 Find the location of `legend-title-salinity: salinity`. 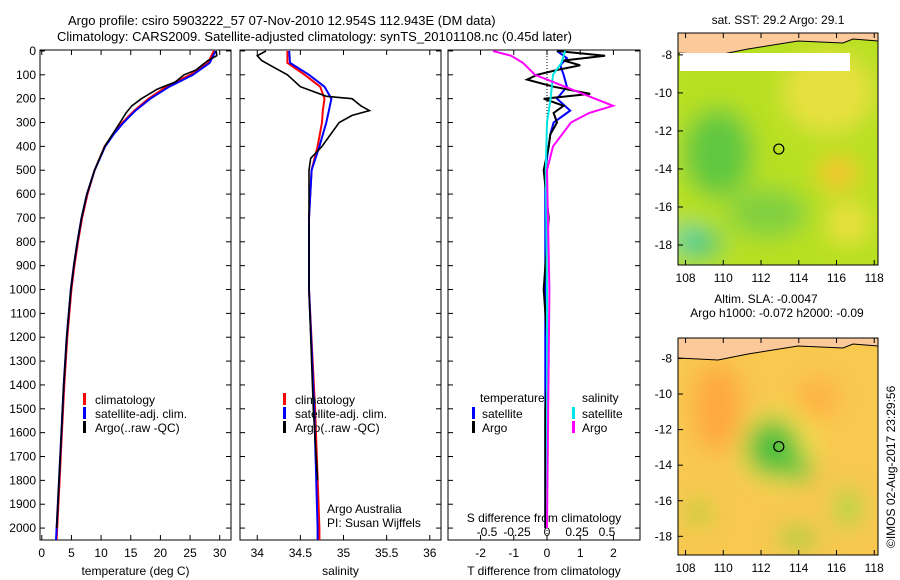

legend-title-salinity: salinity is located at coordinates (600, 398).